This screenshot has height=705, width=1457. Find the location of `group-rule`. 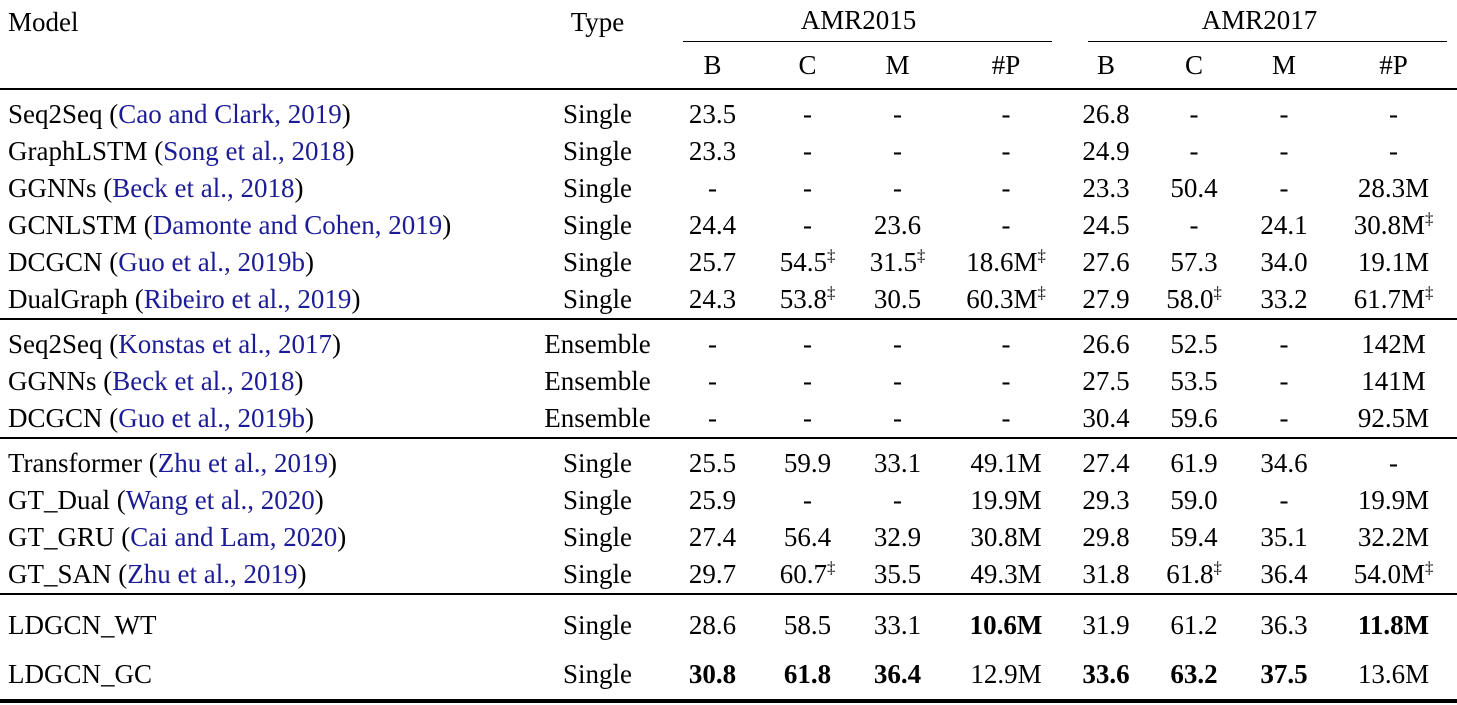

group-rule is located at coordinates (868, 41).